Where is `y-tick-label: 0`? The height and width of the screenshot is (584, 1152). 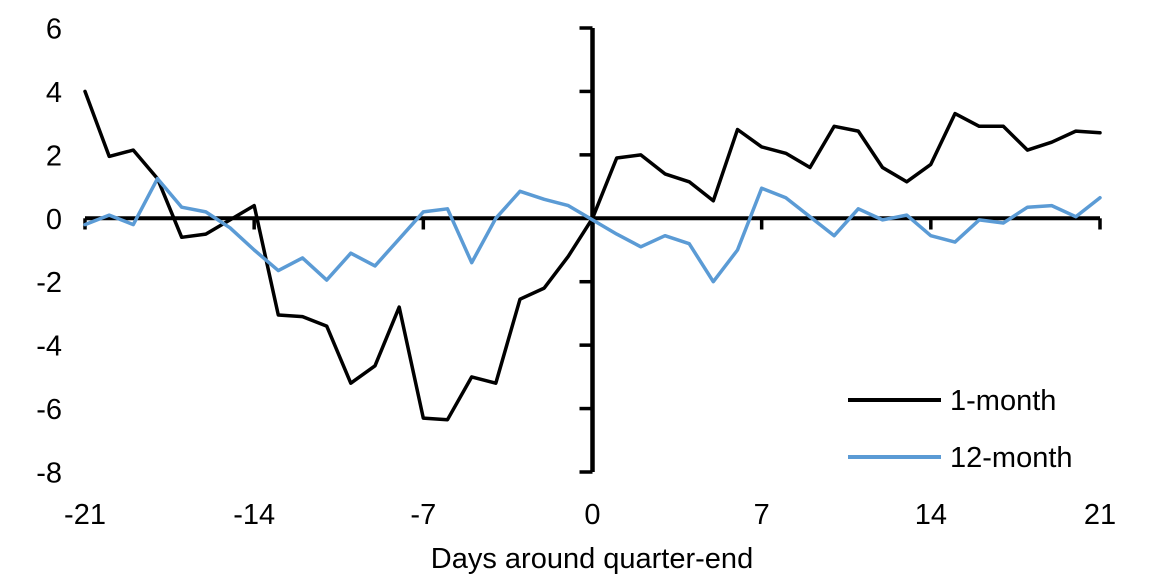 y-tick-label: 0 is located at coordinates (54, 220).